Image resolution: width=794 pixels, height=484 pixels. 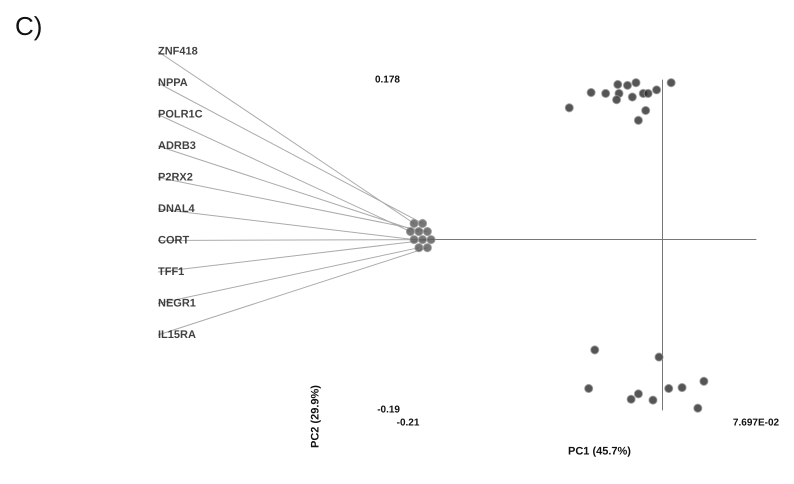 What do you see at coordinates (316, 416) in the screenshot?
I see `y-axis-title: PC2 (29.9%)` at bounding box center [316, 416].